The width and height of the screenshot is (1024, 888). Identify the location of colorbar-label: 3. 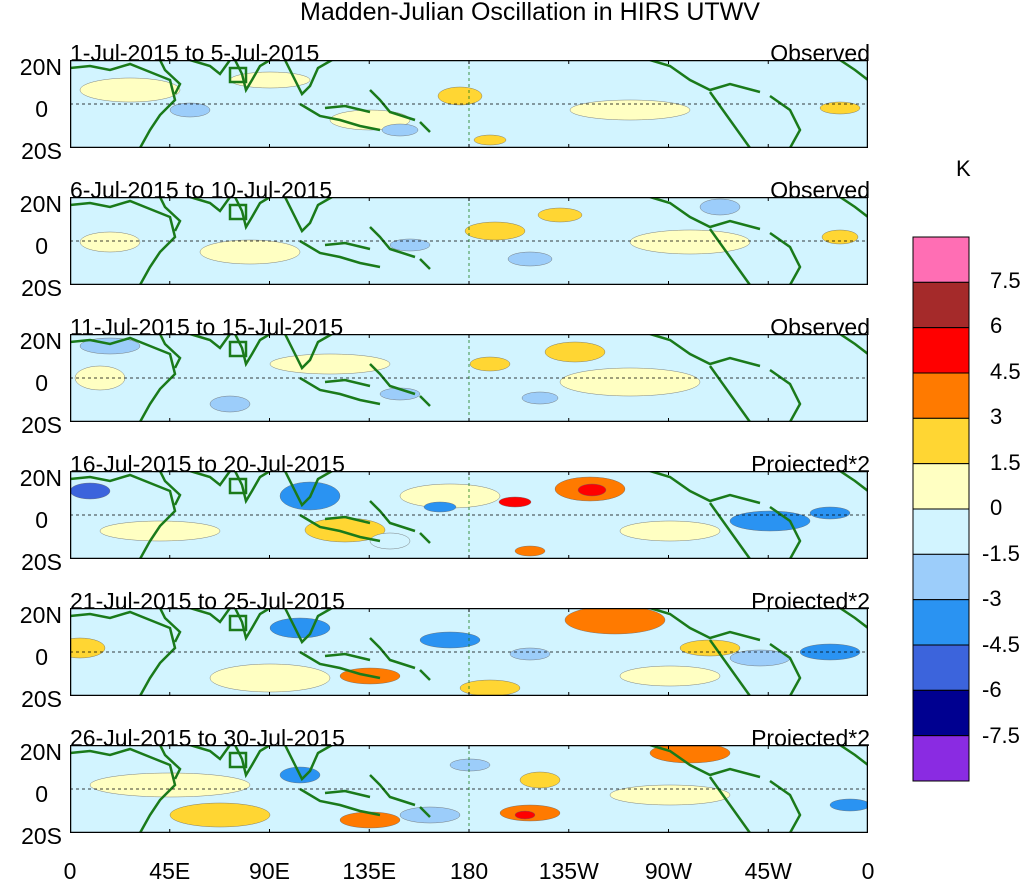
(996, 416).